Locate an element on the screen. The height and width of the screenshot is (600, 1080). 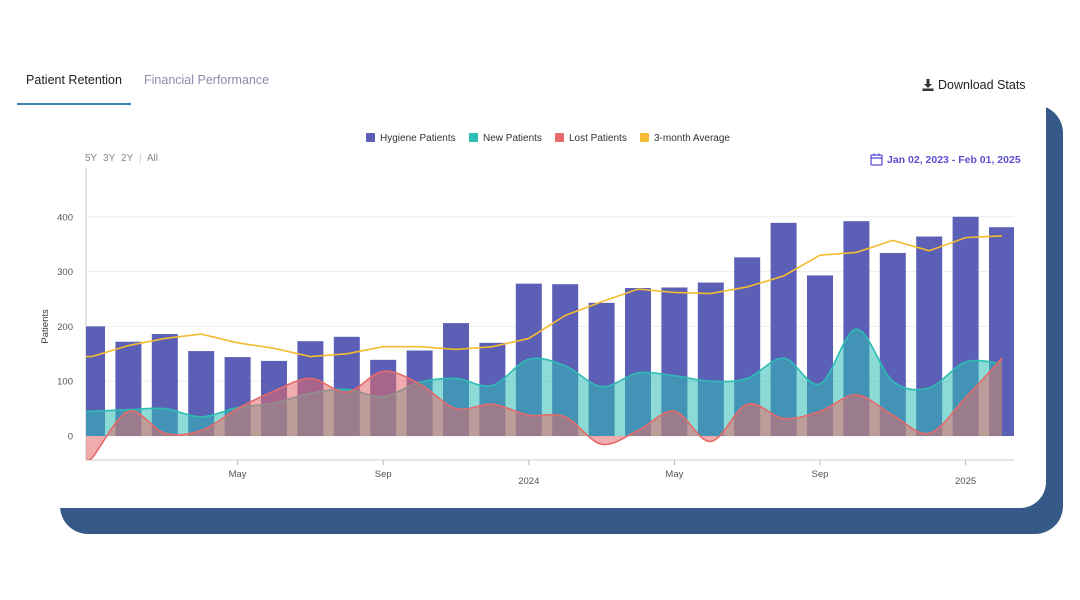
date-range-label: Jan 02, 2023 - Feb 01, 2025 is located at coordinates (954, 159).